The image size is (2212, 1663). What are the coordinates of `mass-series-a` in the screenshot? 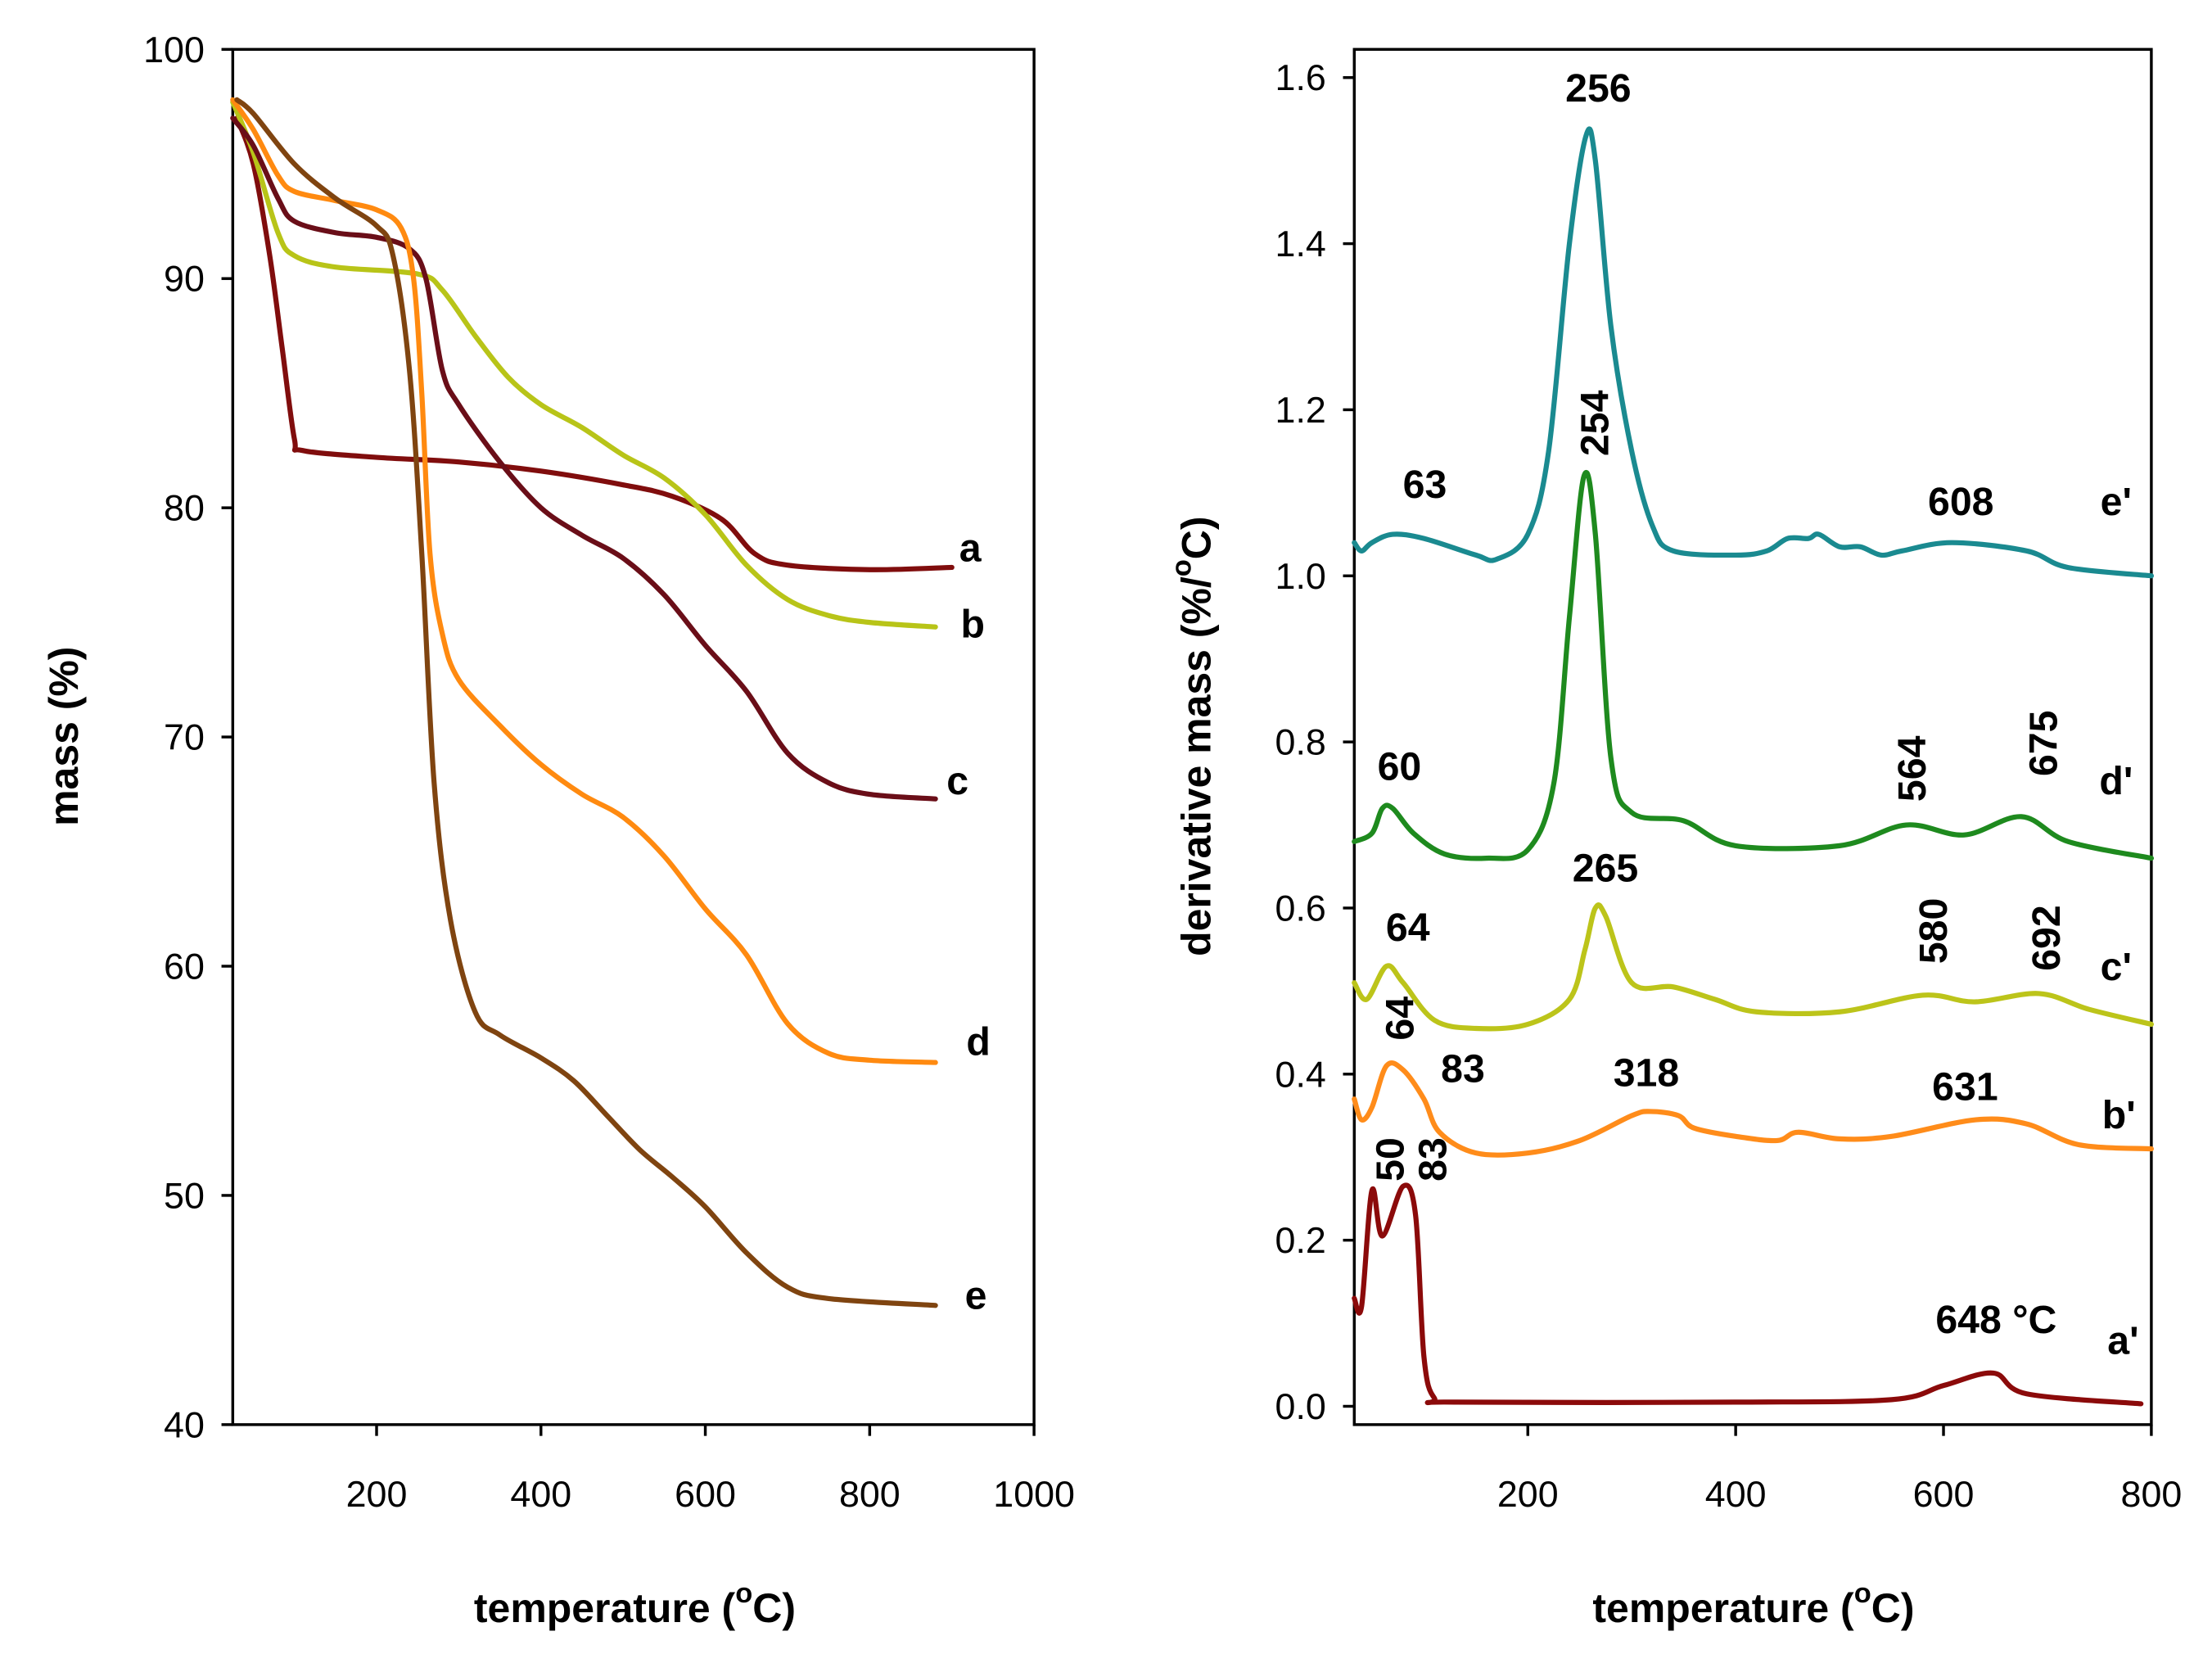 It's located at (594, 343).